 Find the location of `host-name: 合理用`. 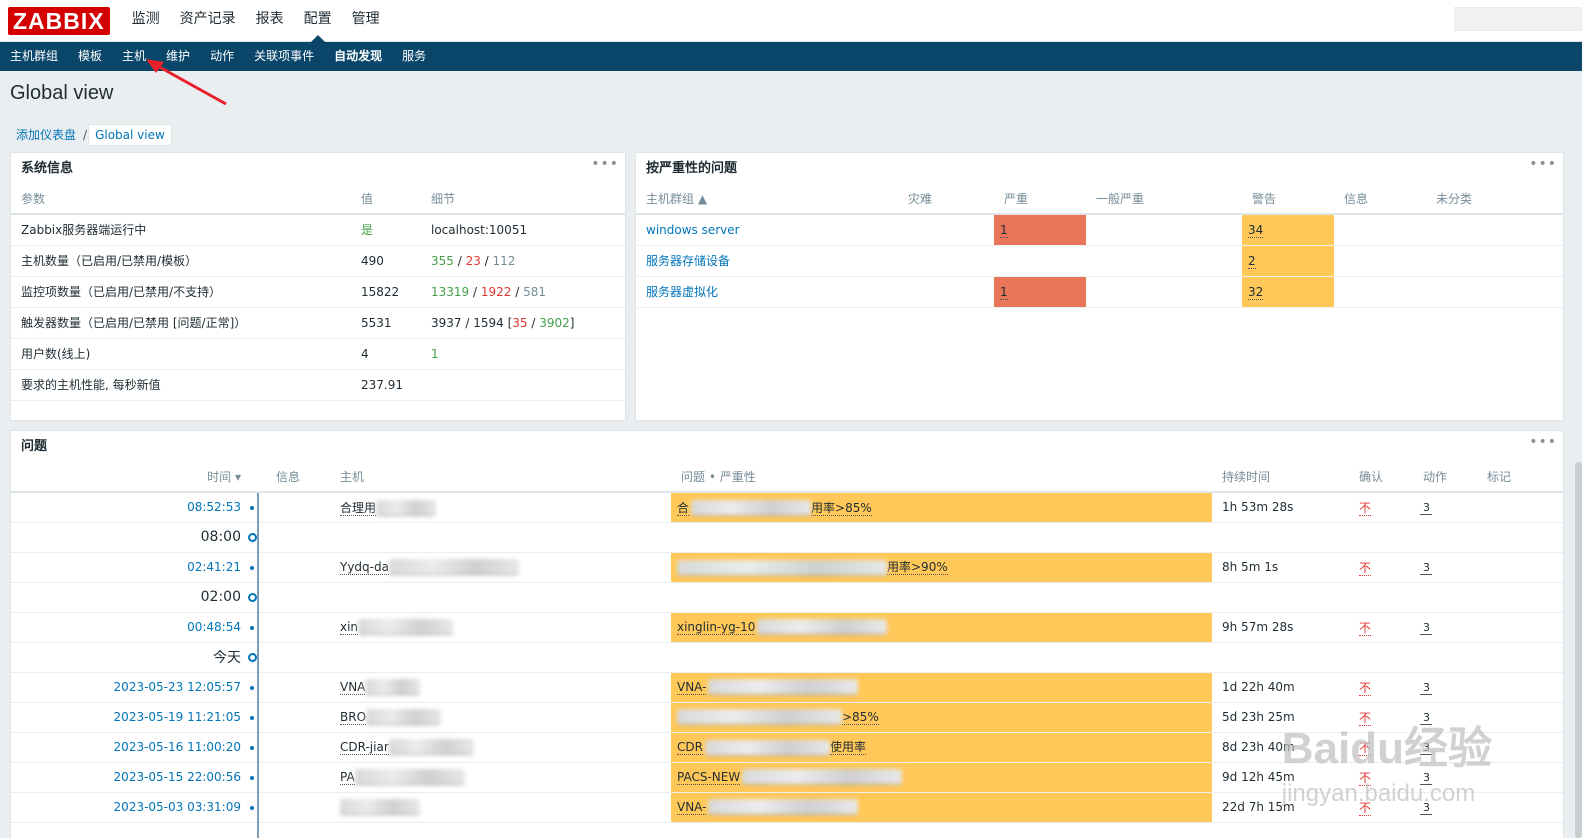

host-name: 合理用 is located at coordinates (358, 508).